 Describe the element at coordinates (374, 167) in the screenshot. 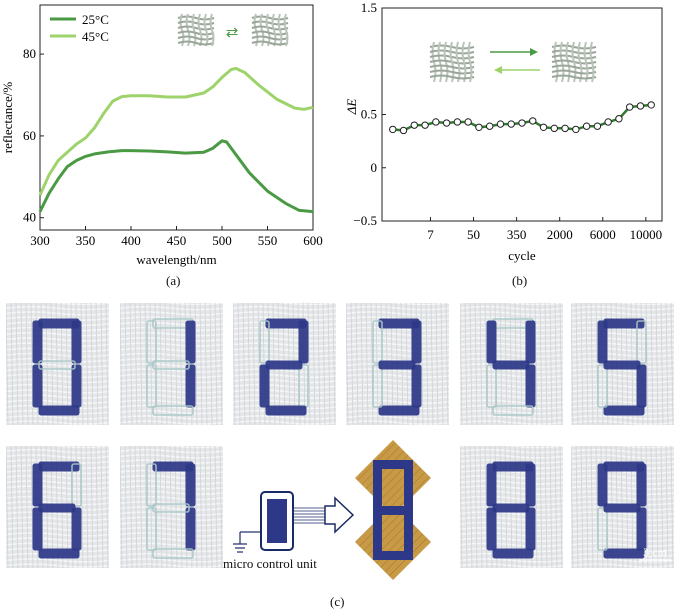

I see `y-tick-label: 0` at that location.